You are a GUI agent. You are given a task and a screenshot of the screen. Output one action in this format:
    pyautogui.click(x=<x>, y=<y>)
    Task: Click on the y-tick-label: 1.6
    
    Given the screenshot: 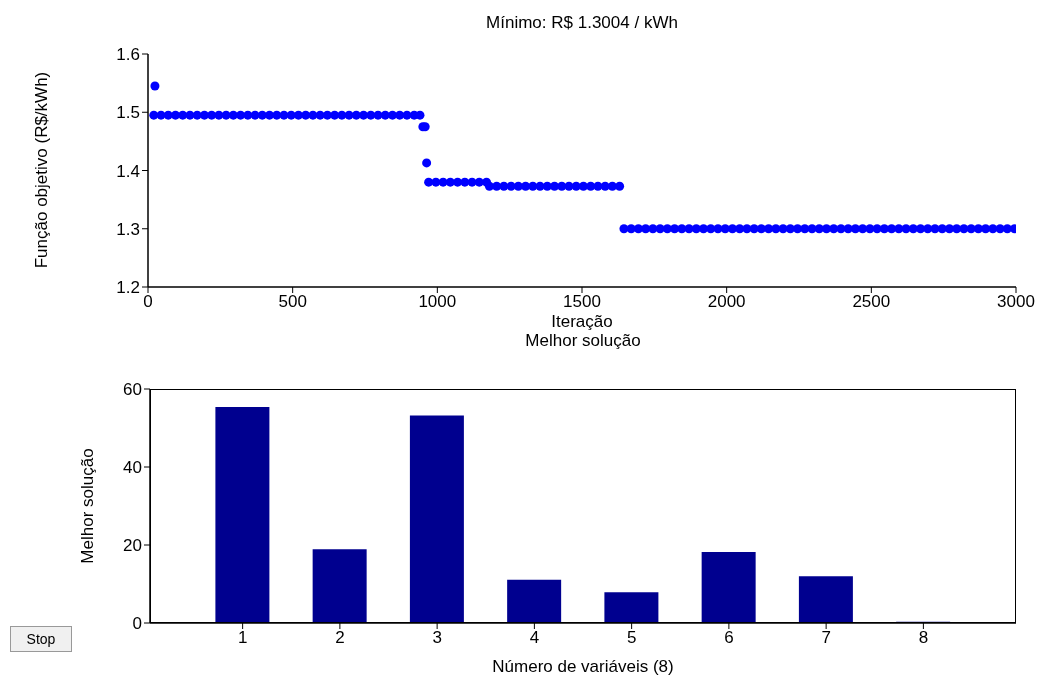 What is the action you would take?
    pyautogui.click(x=128, y=55)
    